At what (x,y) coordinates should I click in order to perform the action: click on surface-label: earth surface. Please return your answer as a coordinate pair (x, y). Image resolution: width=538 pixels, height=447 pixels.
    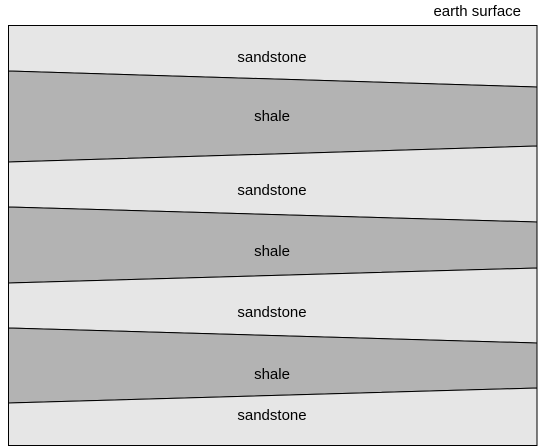
    Looking at the image, I should click on (477, 11).